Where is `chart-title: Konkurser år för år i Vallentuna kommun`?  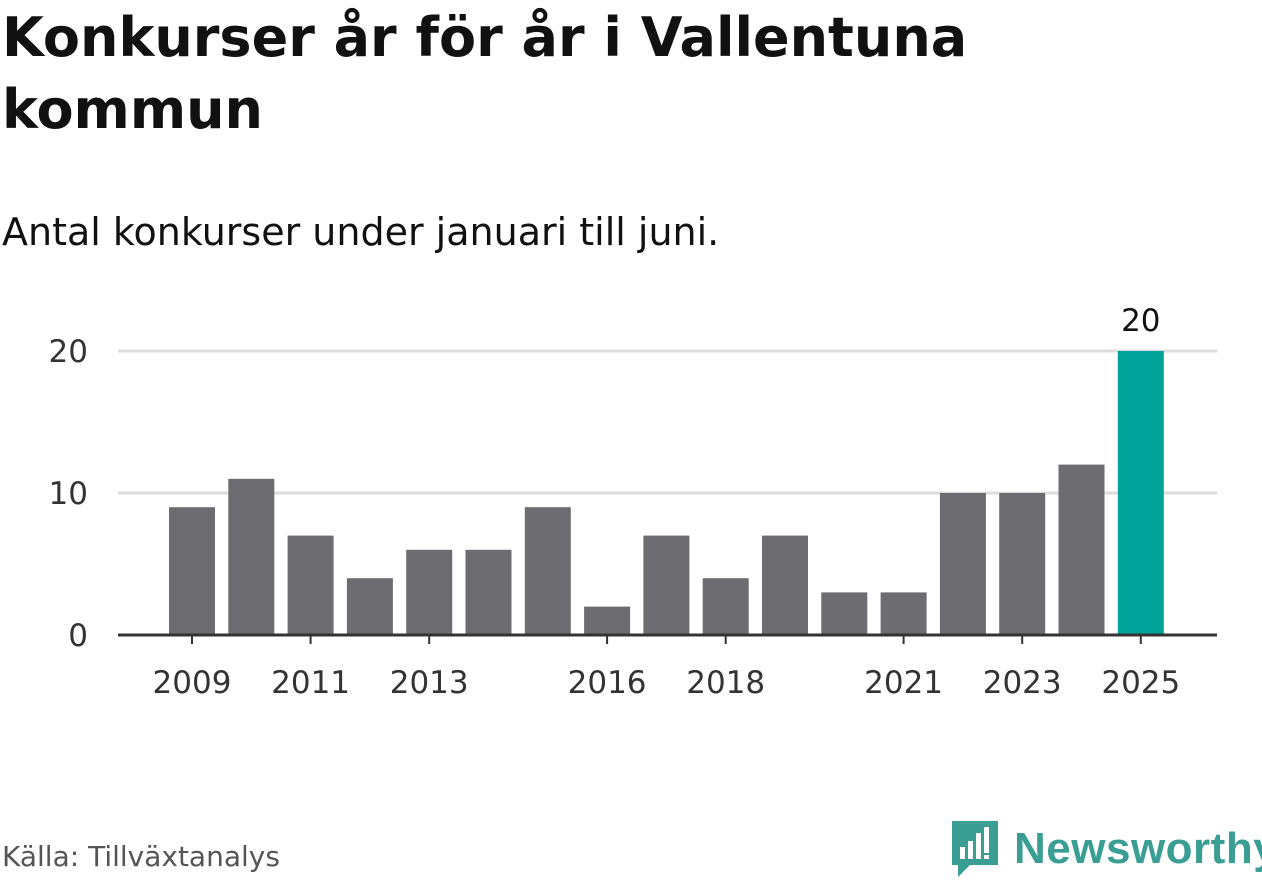
chart-title: Konkurser år för år i Vallentuna kommun is located at coordinates (485, 73).